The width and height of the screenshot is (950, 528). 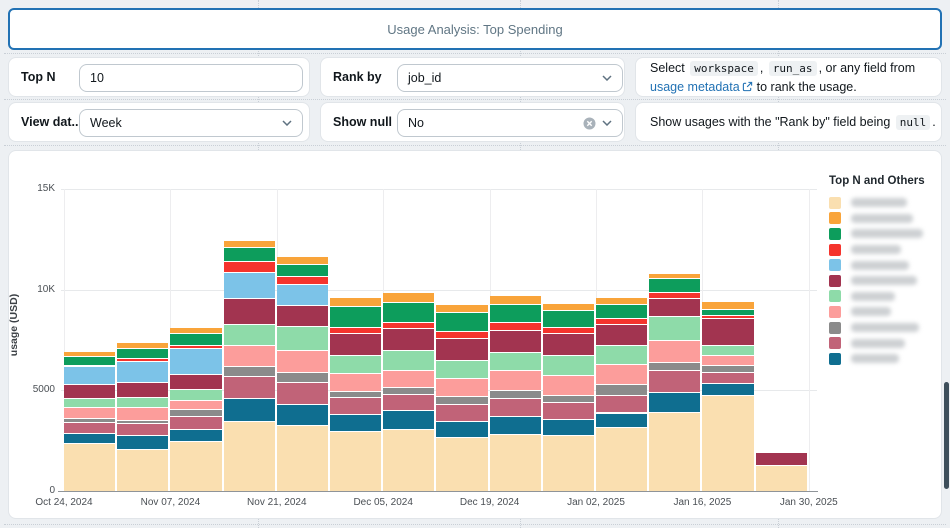 I want to click on view-data-select: Week, so click(x=191, y=123).